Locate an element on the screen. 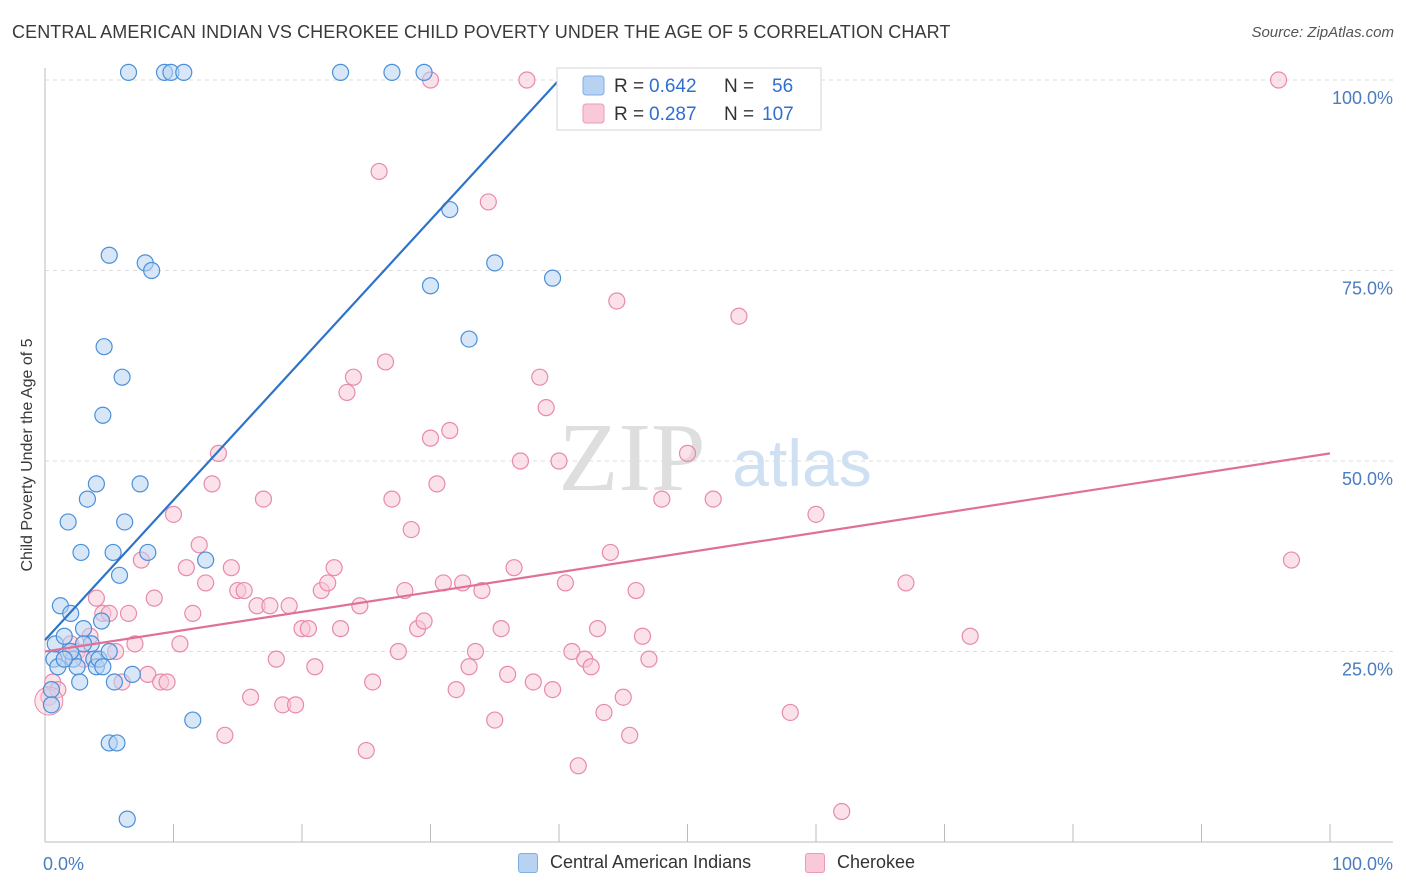 The width and height of the screenshot is (1406, 892). legend-blue-swatch is located at coordinates (593, 85).